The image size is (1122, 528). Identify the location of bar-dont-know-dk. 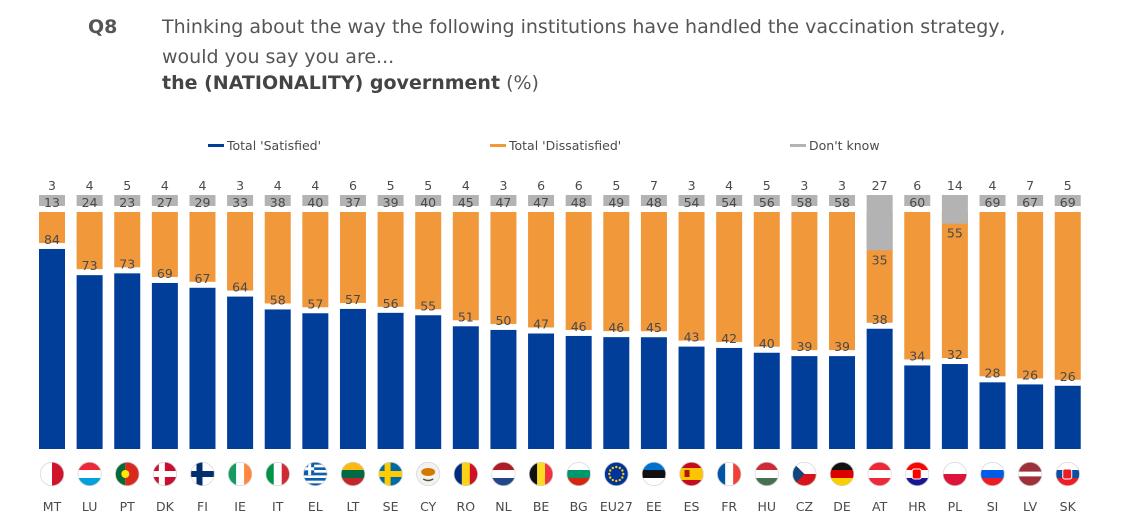
(164, 200).